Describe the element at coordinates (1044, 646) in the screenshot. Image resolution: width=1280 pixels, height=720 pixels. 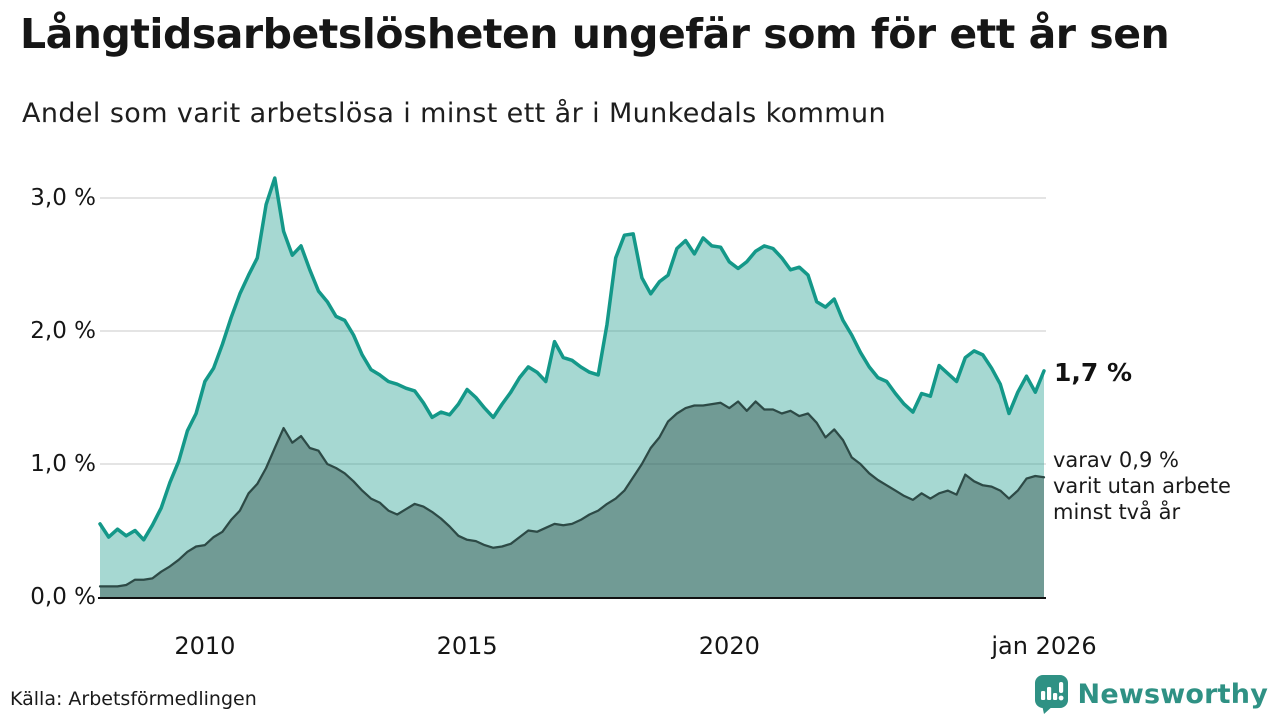
I see `x-axis-tick-label: jan 2026` at that location.